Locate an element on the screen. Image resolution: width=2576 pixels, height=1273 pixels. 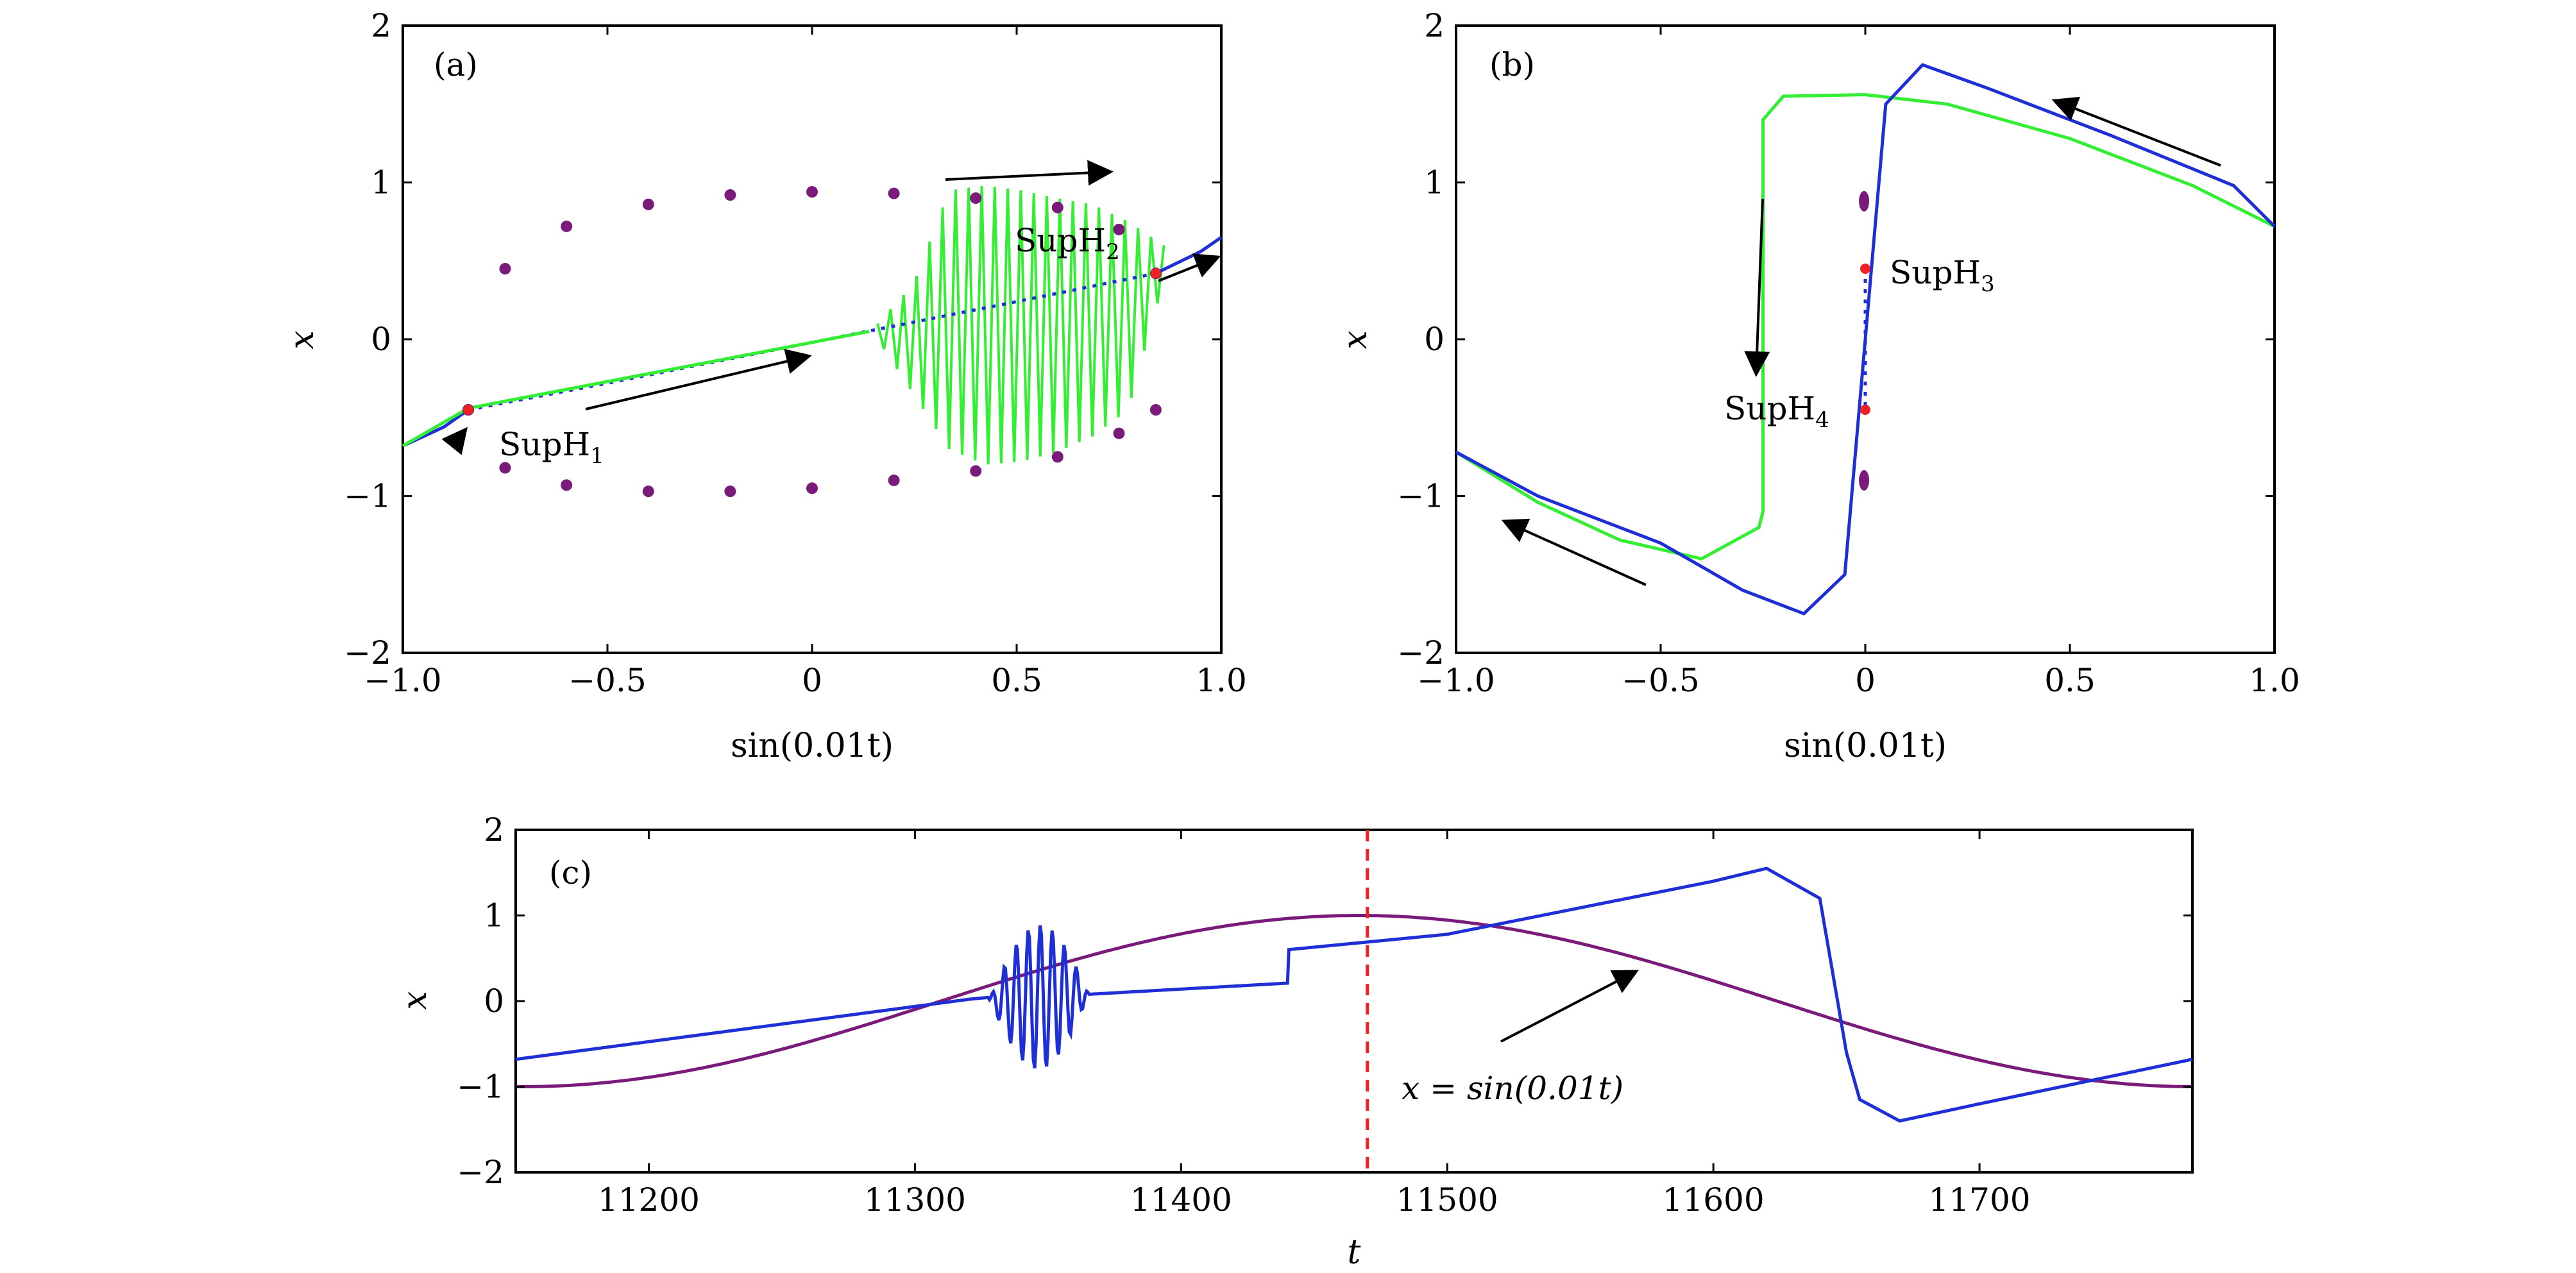
panel-a-series is located at coordinates (812, 342).